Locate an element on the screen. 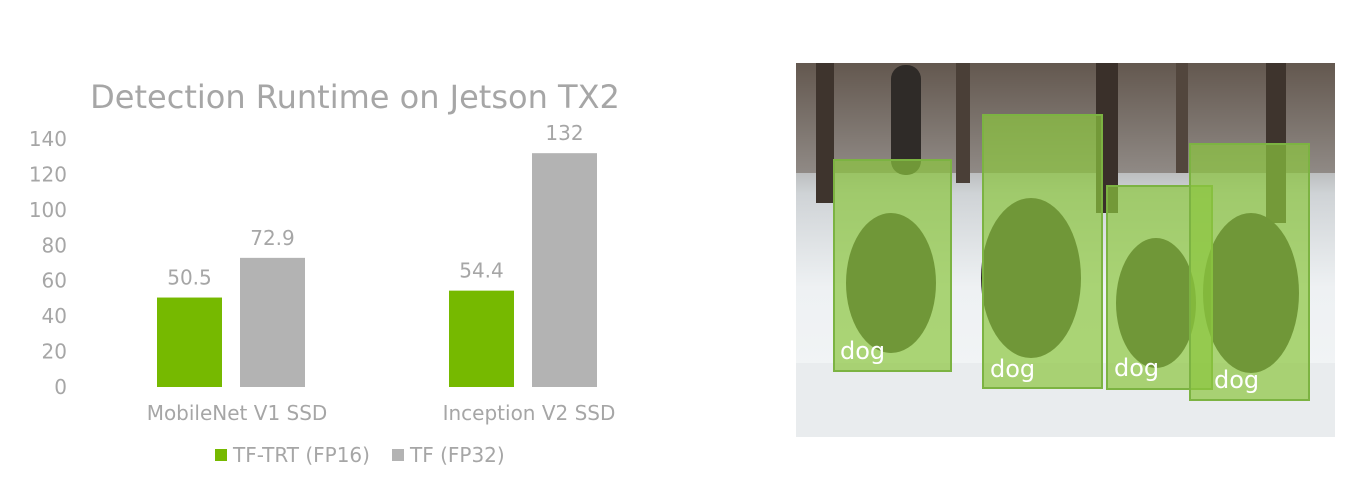  chart-legend: TF-TRT (FP16) TF (FP32) is located at coordinates (360, 455).